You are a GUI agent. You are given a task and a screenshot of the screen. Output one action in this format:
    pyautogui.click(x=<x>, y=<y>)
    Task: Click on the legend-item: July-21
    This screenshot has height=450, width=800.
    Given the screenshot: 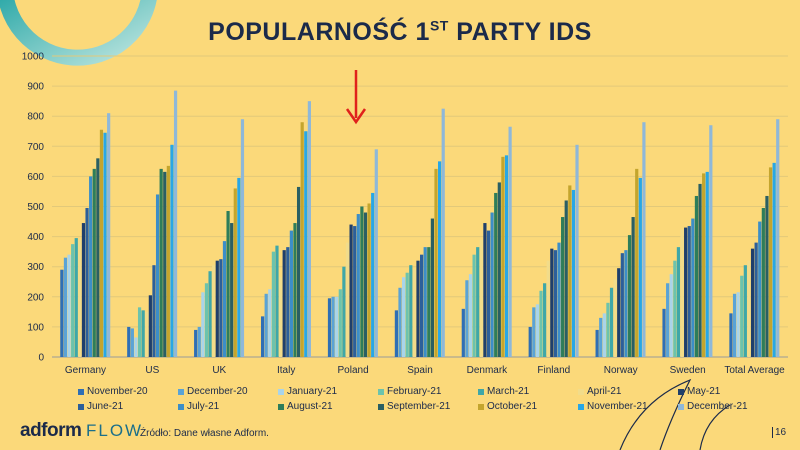 What is the action you would take?
    pyautogui.click(x=228, y=406)
    